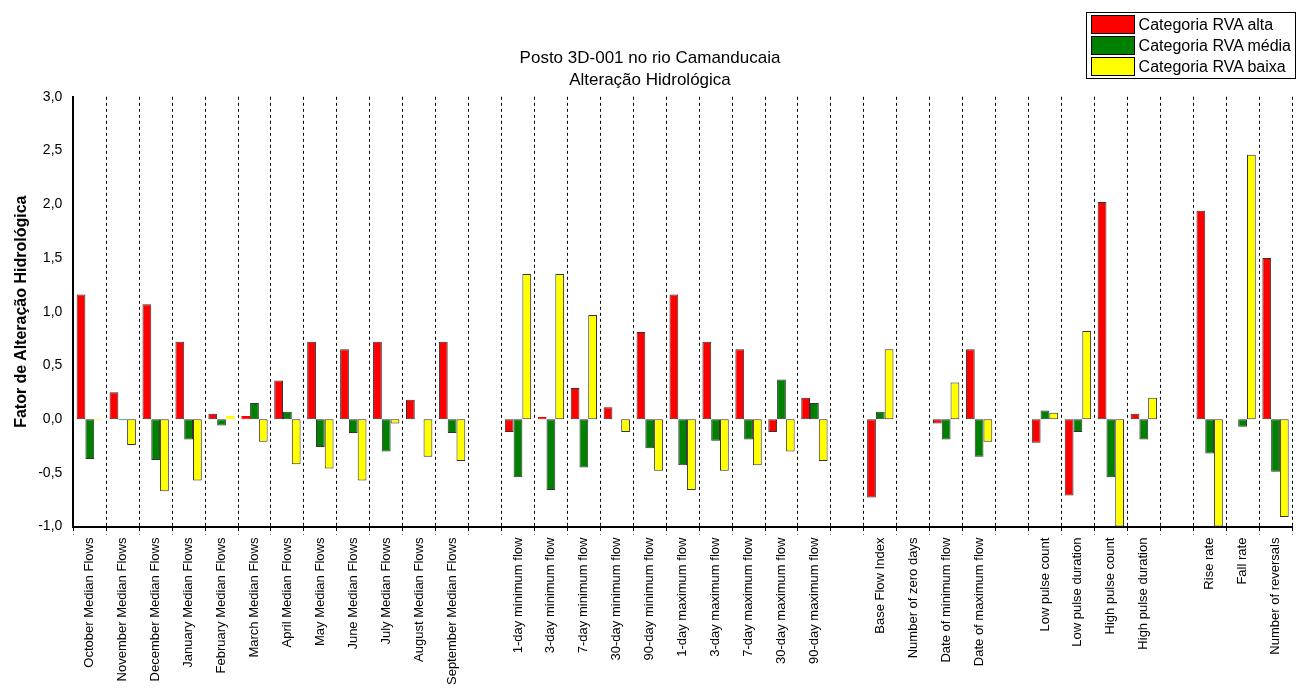 Image resolution: width=1306 pixels, height=697 pixels. I want to click on x-tick-label: 30-day minimum flow, so click(616, 599).